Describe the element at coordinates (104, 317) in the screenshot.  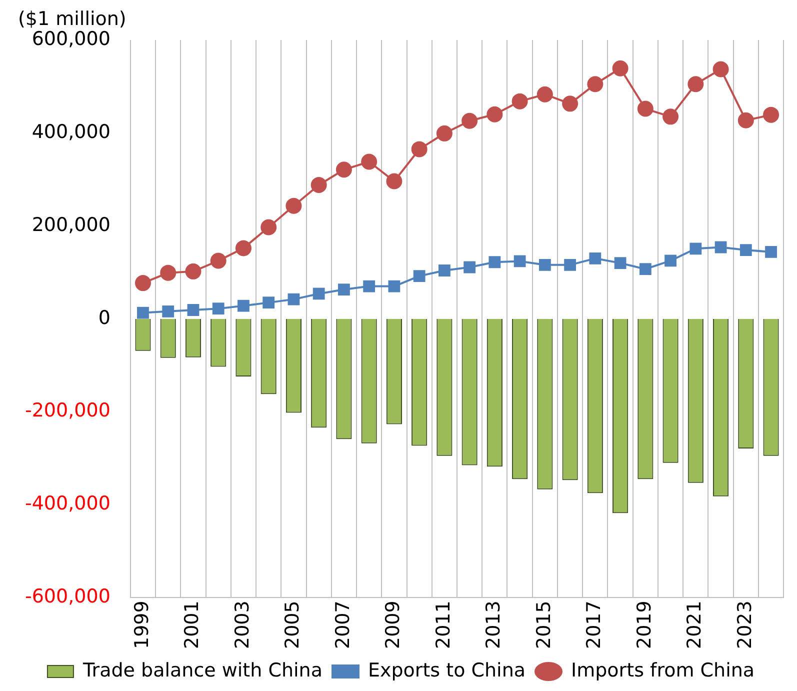
I see `y-tick-label: 0` at that location.